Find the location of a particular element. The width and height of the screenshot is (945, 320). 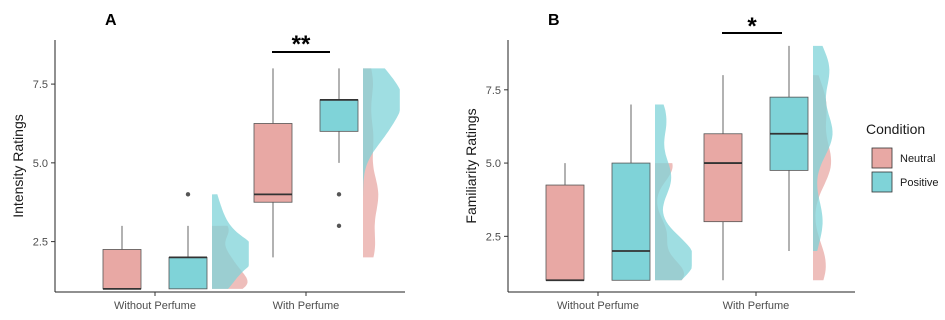

legend-label-positive: Positive is located at coordinates (919, 183).